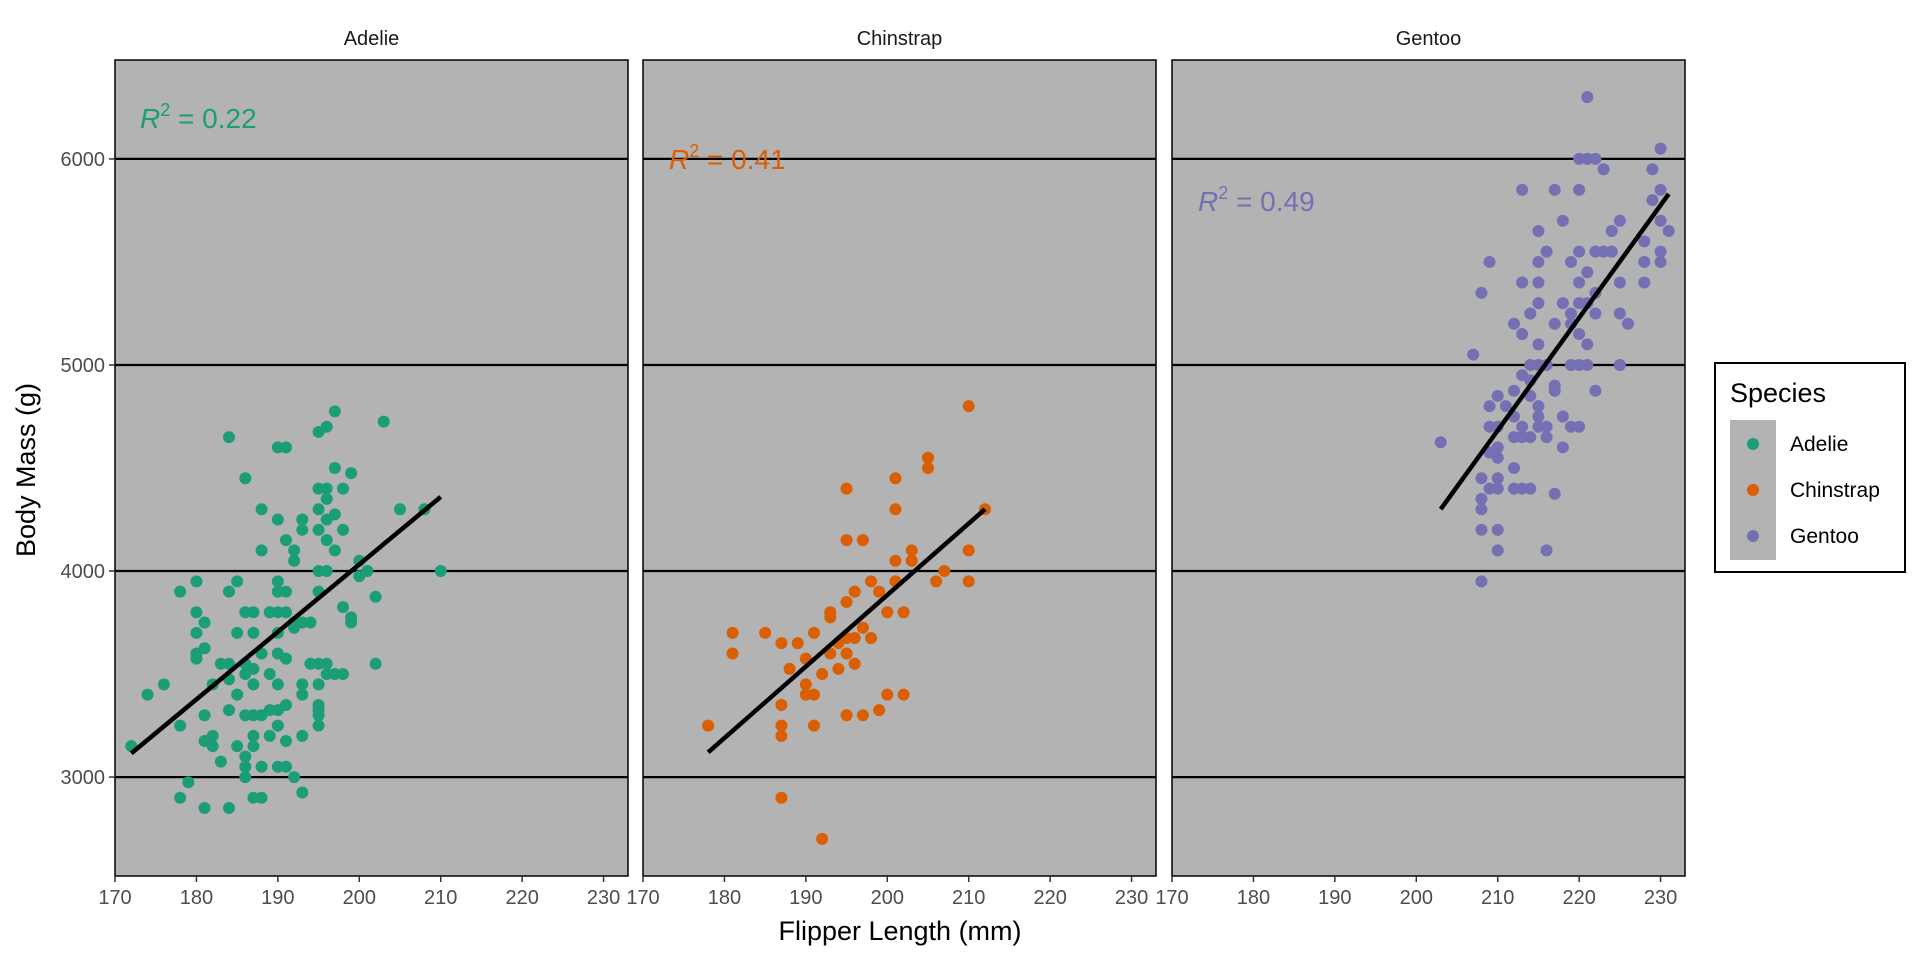 The width and height of the screenshot is (1920, 960). I want to click on y-tick-label: 3000, so click(83, 778).